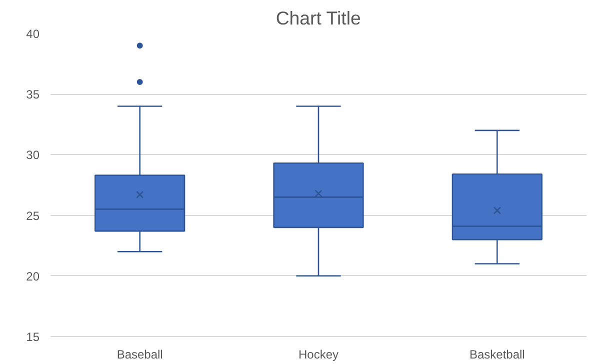 The height and width of the screenshot is (364, 616). What do you see at coordinates (497, 355) in the screenshot?
I see `x-tick-label: Basketball` at bounding box center [497, 355].